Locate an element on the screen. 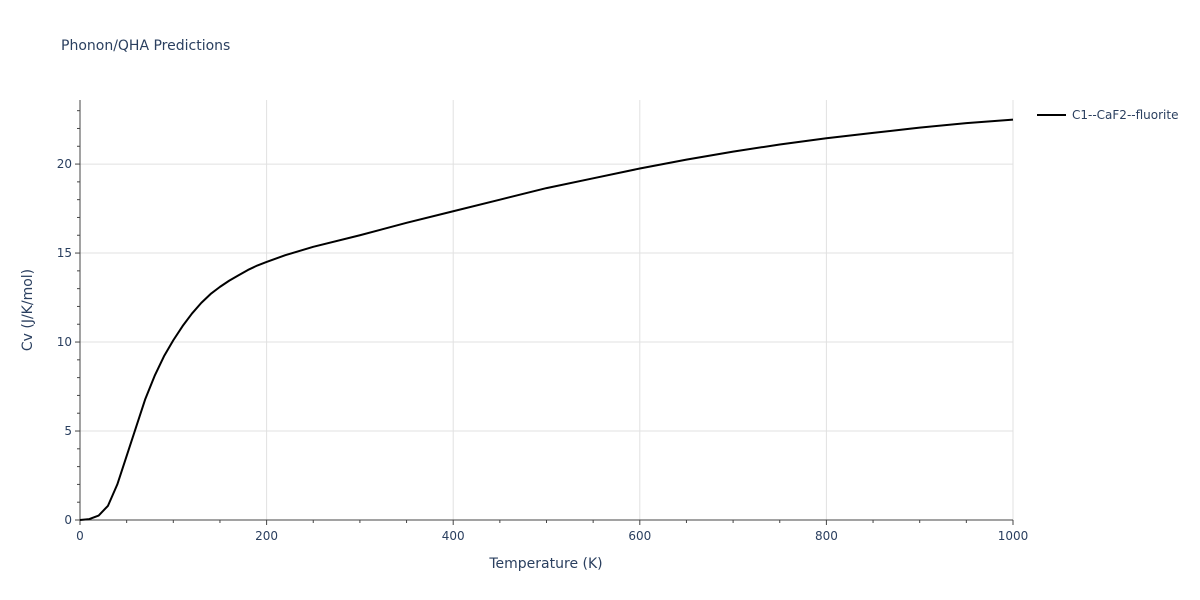 Image resolution: width=1200 pixels, height=600 pixels. y-tick-label: 5 is located at coordinates (68, 431).